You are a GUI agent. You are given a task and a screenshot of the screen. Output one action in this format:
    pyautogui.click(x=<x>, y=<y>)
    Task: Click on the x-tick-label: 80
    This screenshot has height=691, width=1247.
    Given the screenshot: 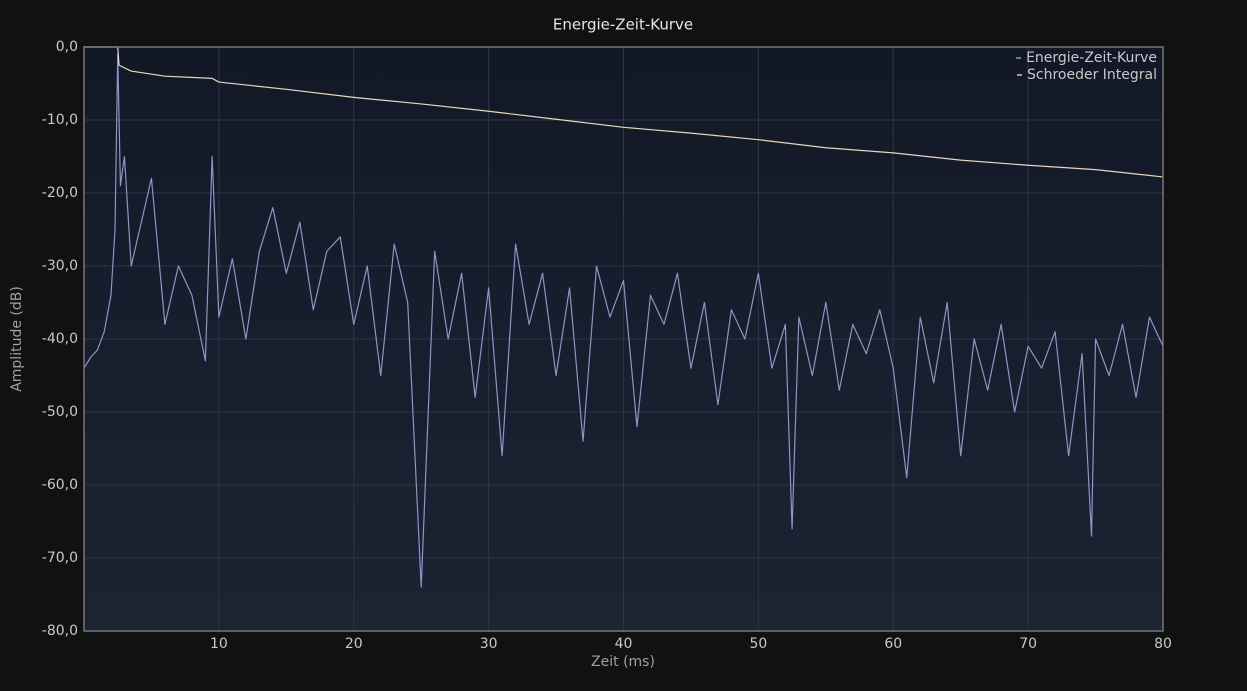 What is the action you would take?
    pyautogui.click(x=1163, y=644)
    